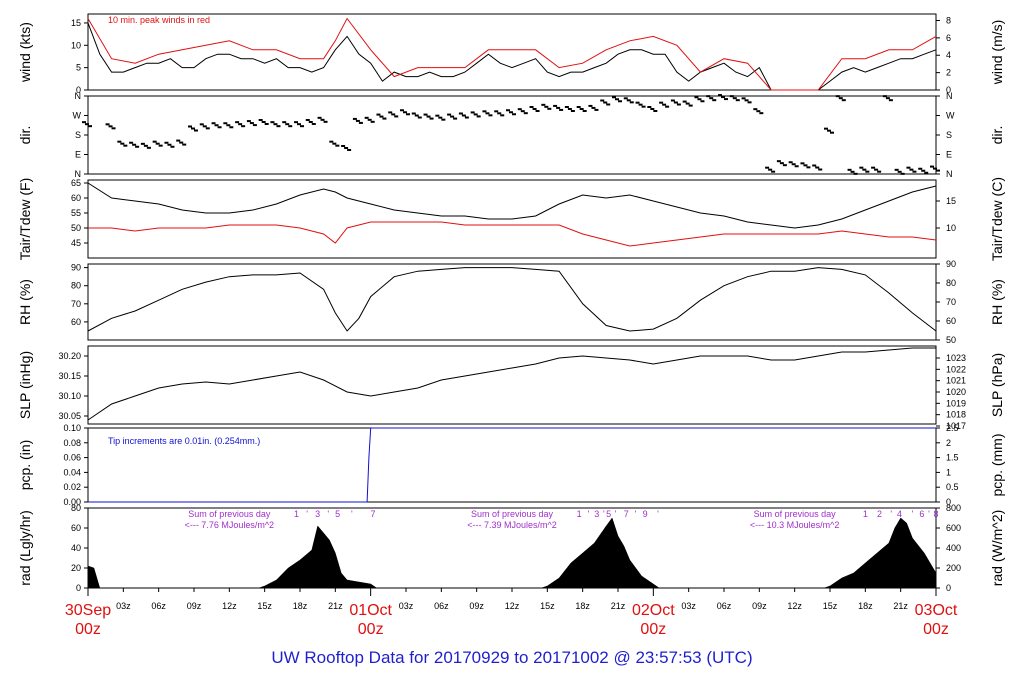 Image resolution: width=1024 pixels, height=700 pixels. Describe the element at coordinates (956, 426) in the screenshot. I see `slp-ytick-label-right: 1017` at that location.